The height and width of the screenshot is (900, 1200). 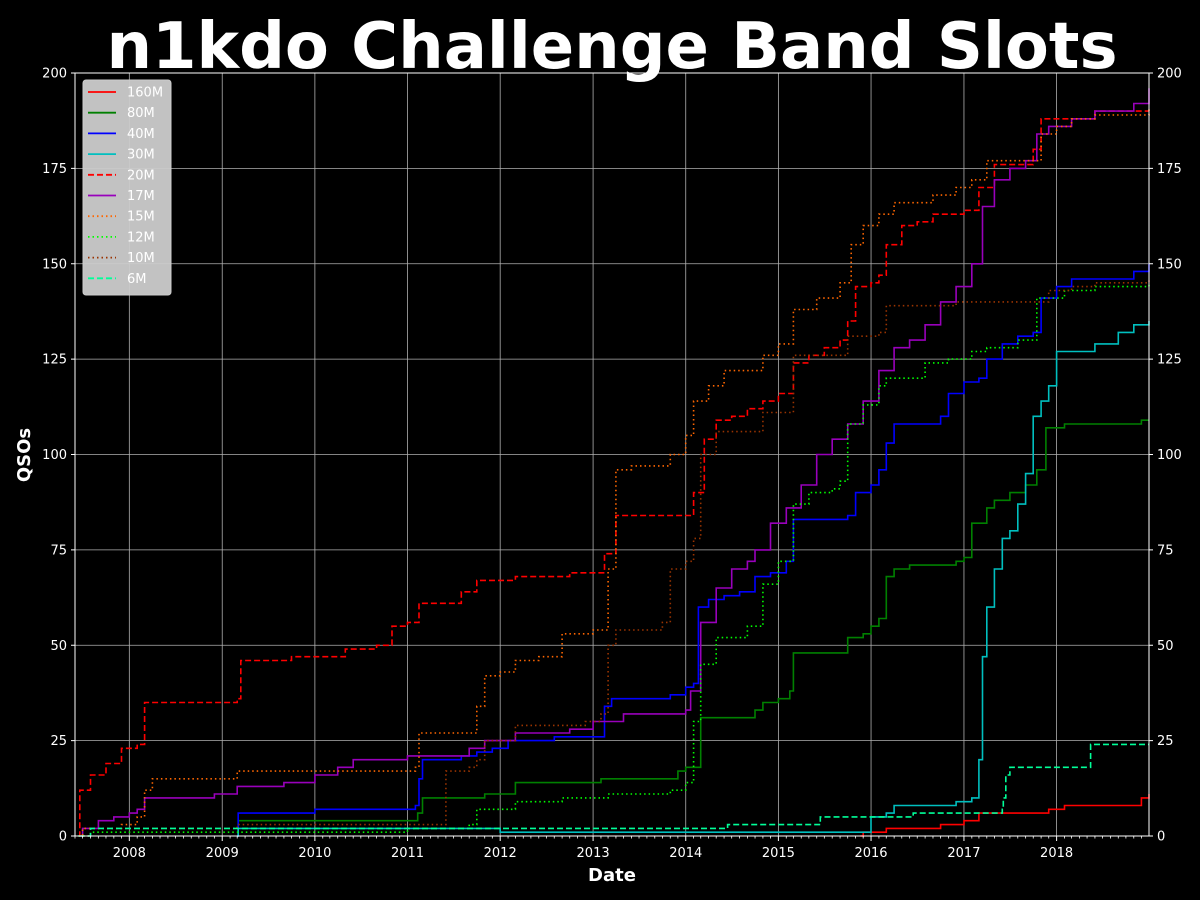 What do you see at coordinates (137, 279) in the screenshot?
I see `legend-label-6m: 6M` at bounding box center [137, 279].